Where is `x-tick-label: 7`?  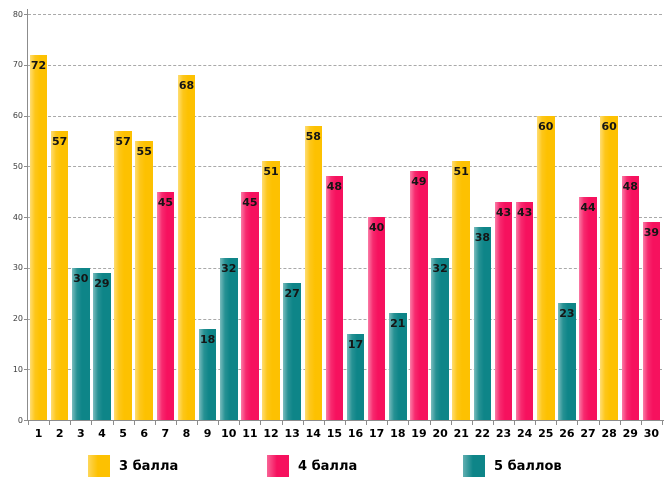 x-tick-label: 7 is located at coordinates (165, 433).